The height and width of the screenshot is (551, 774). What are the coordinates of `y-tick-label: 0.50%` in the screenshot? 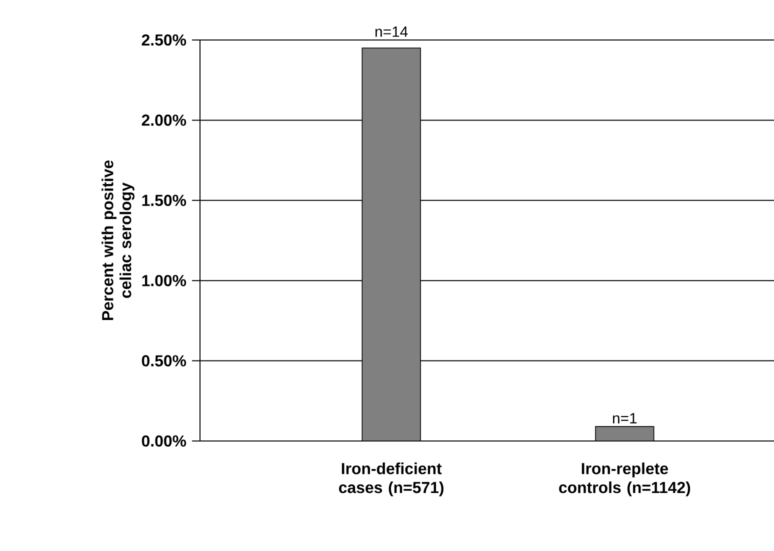 It's located at (164, 360).